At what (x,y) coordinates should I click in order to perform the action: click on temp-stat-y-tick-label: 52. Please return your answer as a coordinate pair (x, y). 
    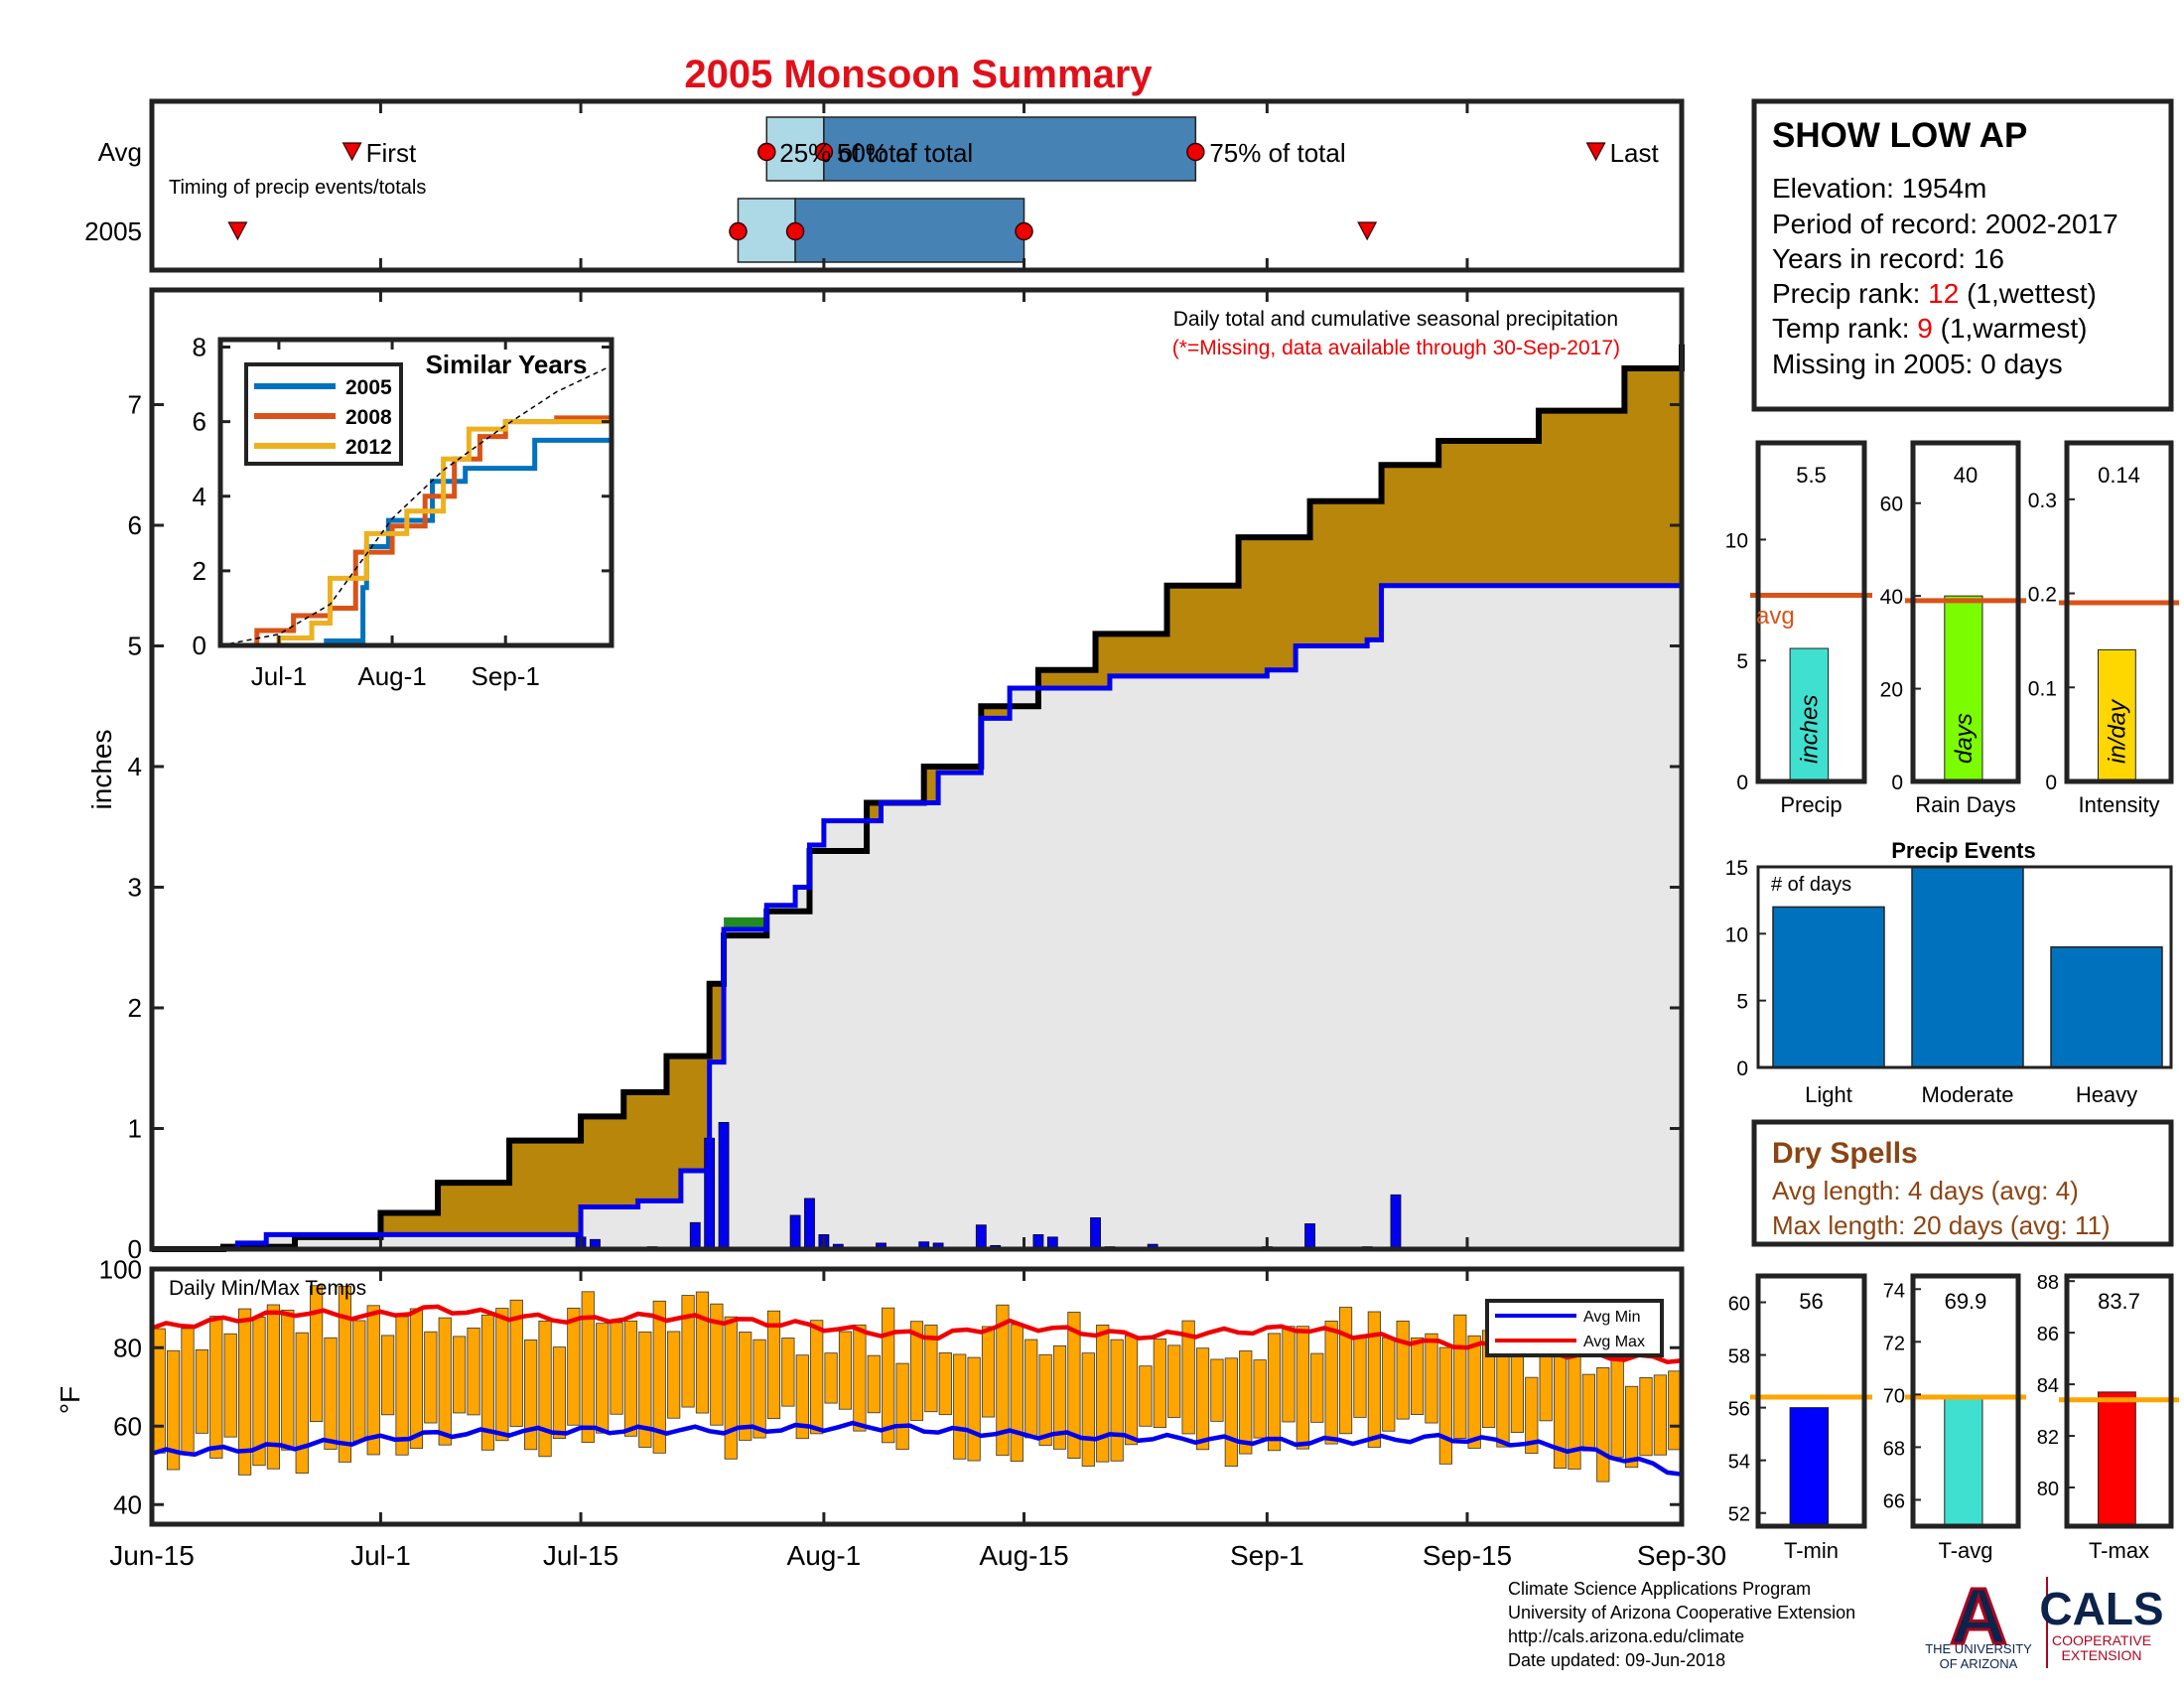
    Looking at the image, I should click on (1739, 1515).